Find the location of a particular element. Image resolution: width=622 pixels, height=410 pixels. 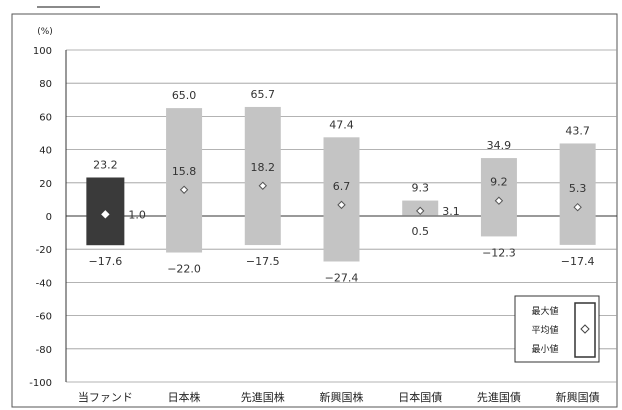

y-tick-label: 60 is located at coordinates (45, 117).